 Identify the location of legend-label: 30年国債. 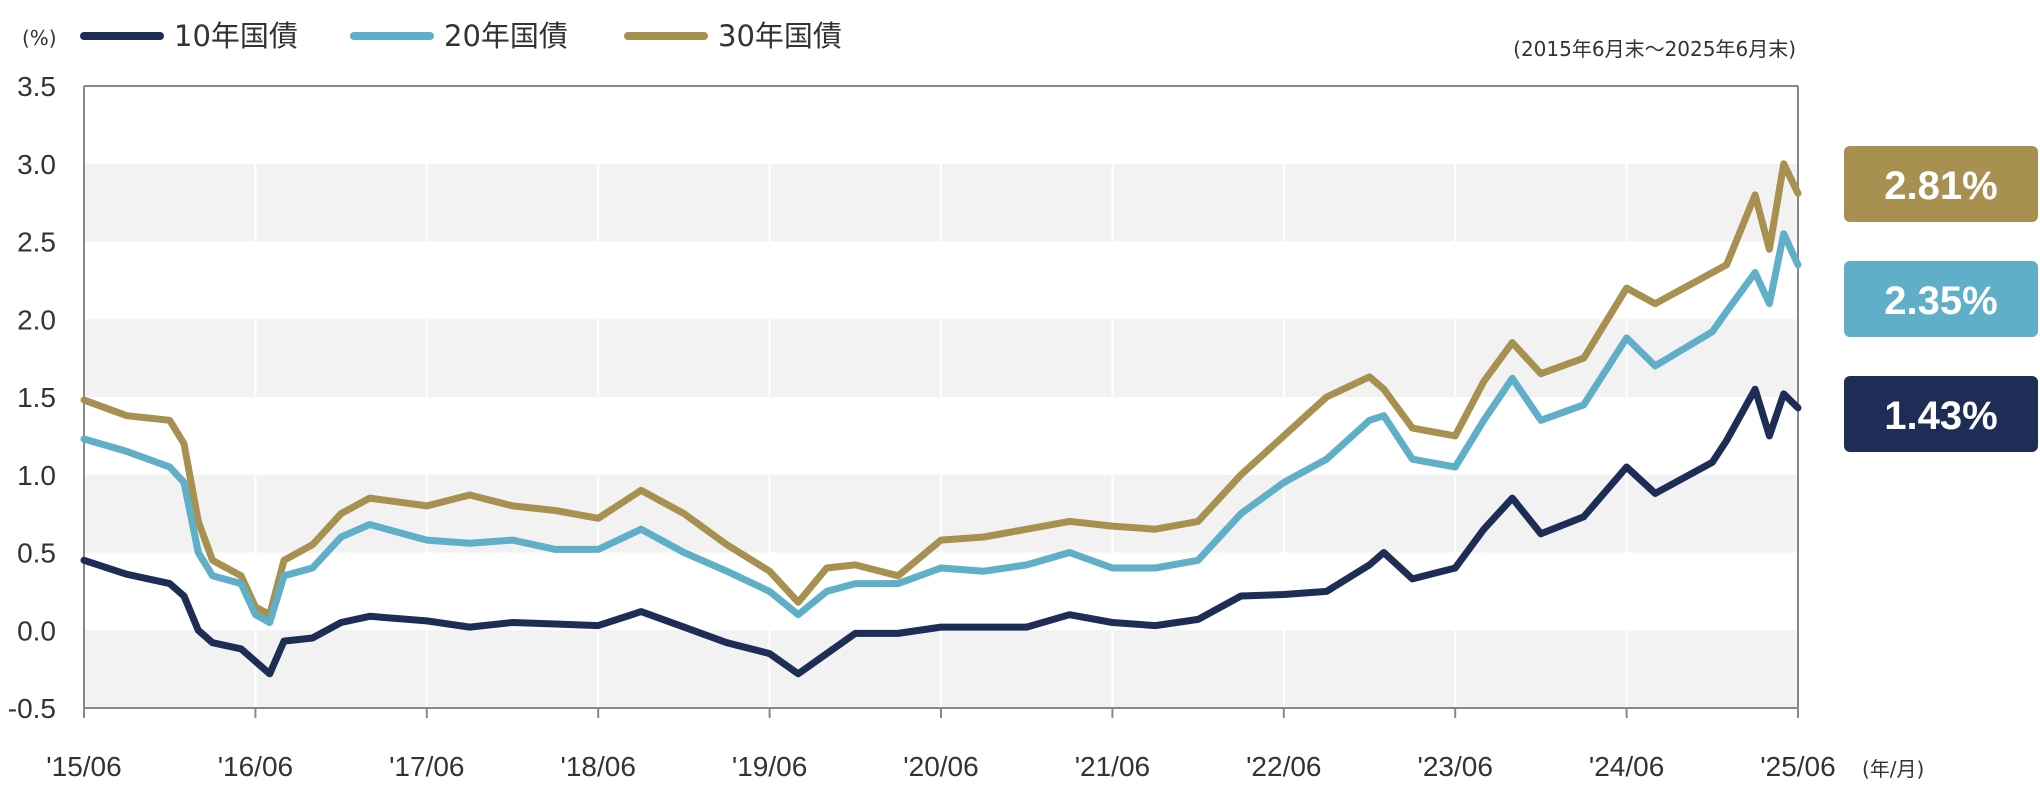
(780, 36).